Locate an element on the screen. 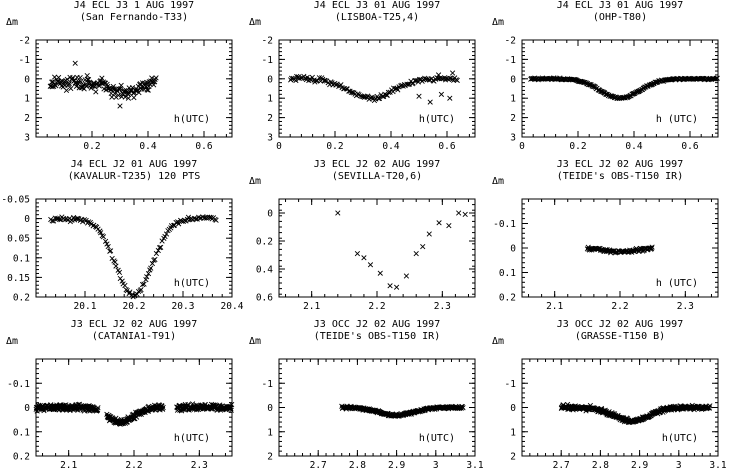  x-tick-label: 0.6 is located at coordinates (446, 146).